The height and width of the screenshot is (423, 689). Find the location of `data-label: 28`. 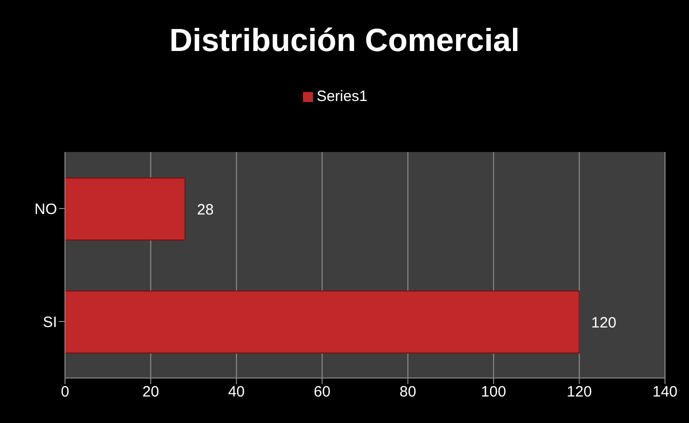

data-label: 28 is located at coordinates (205, 209).